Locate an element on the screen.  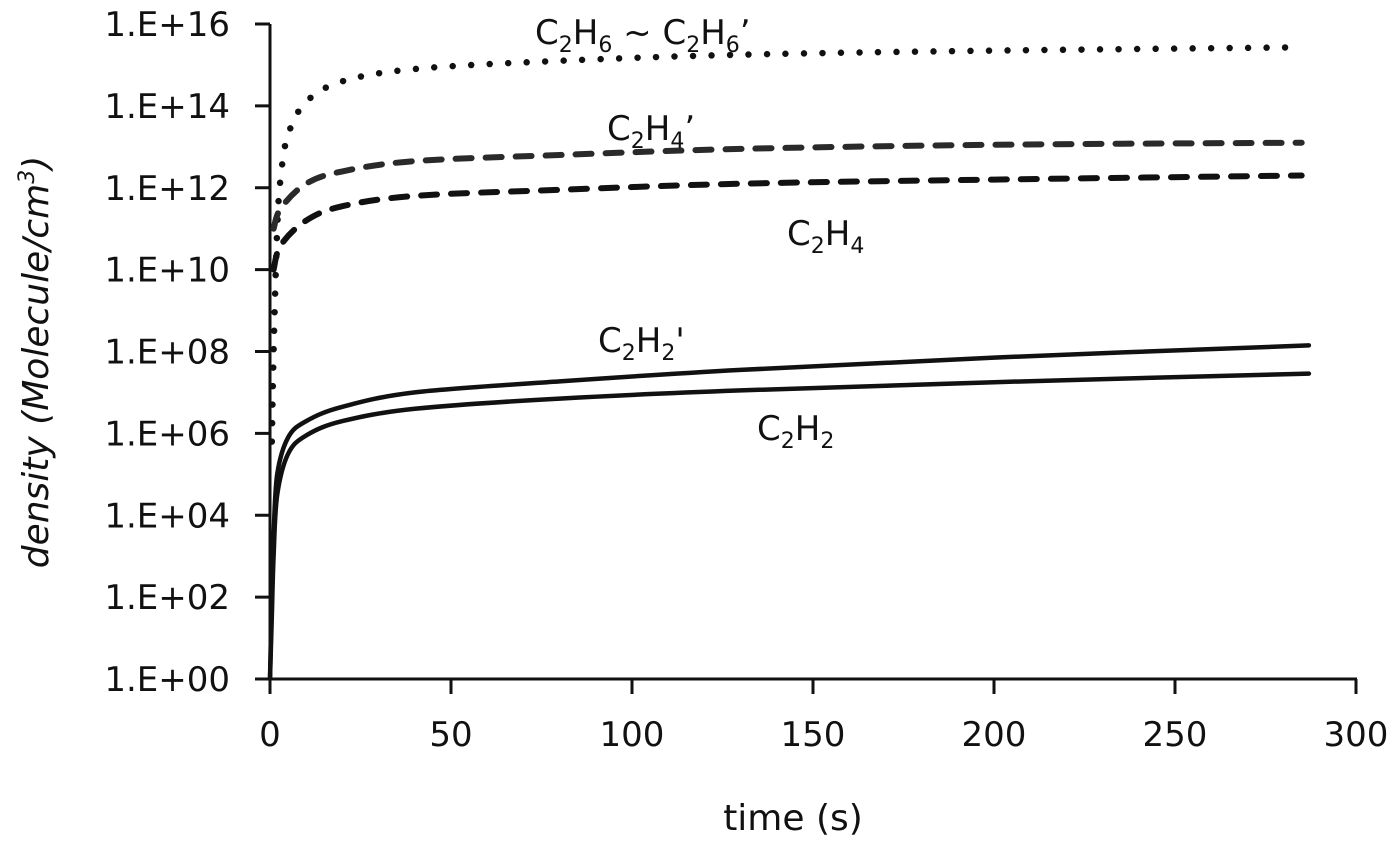
y-tick-label: 1.E+04 is located at coordinates (167, 516).